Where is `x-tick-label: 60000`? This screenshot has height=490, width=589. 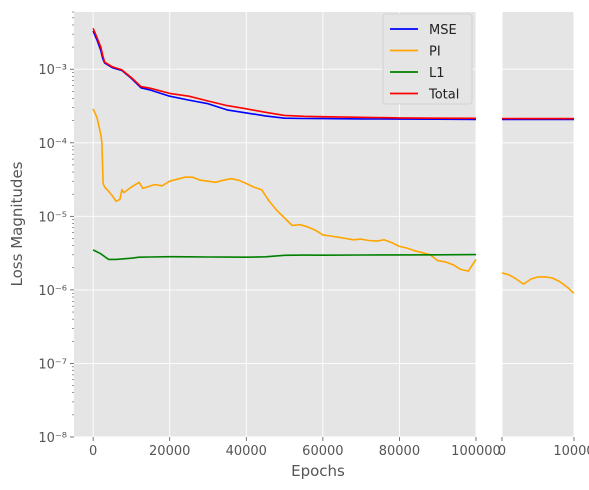 x-tick-label: 60000 is located at coordinates (322, 451).